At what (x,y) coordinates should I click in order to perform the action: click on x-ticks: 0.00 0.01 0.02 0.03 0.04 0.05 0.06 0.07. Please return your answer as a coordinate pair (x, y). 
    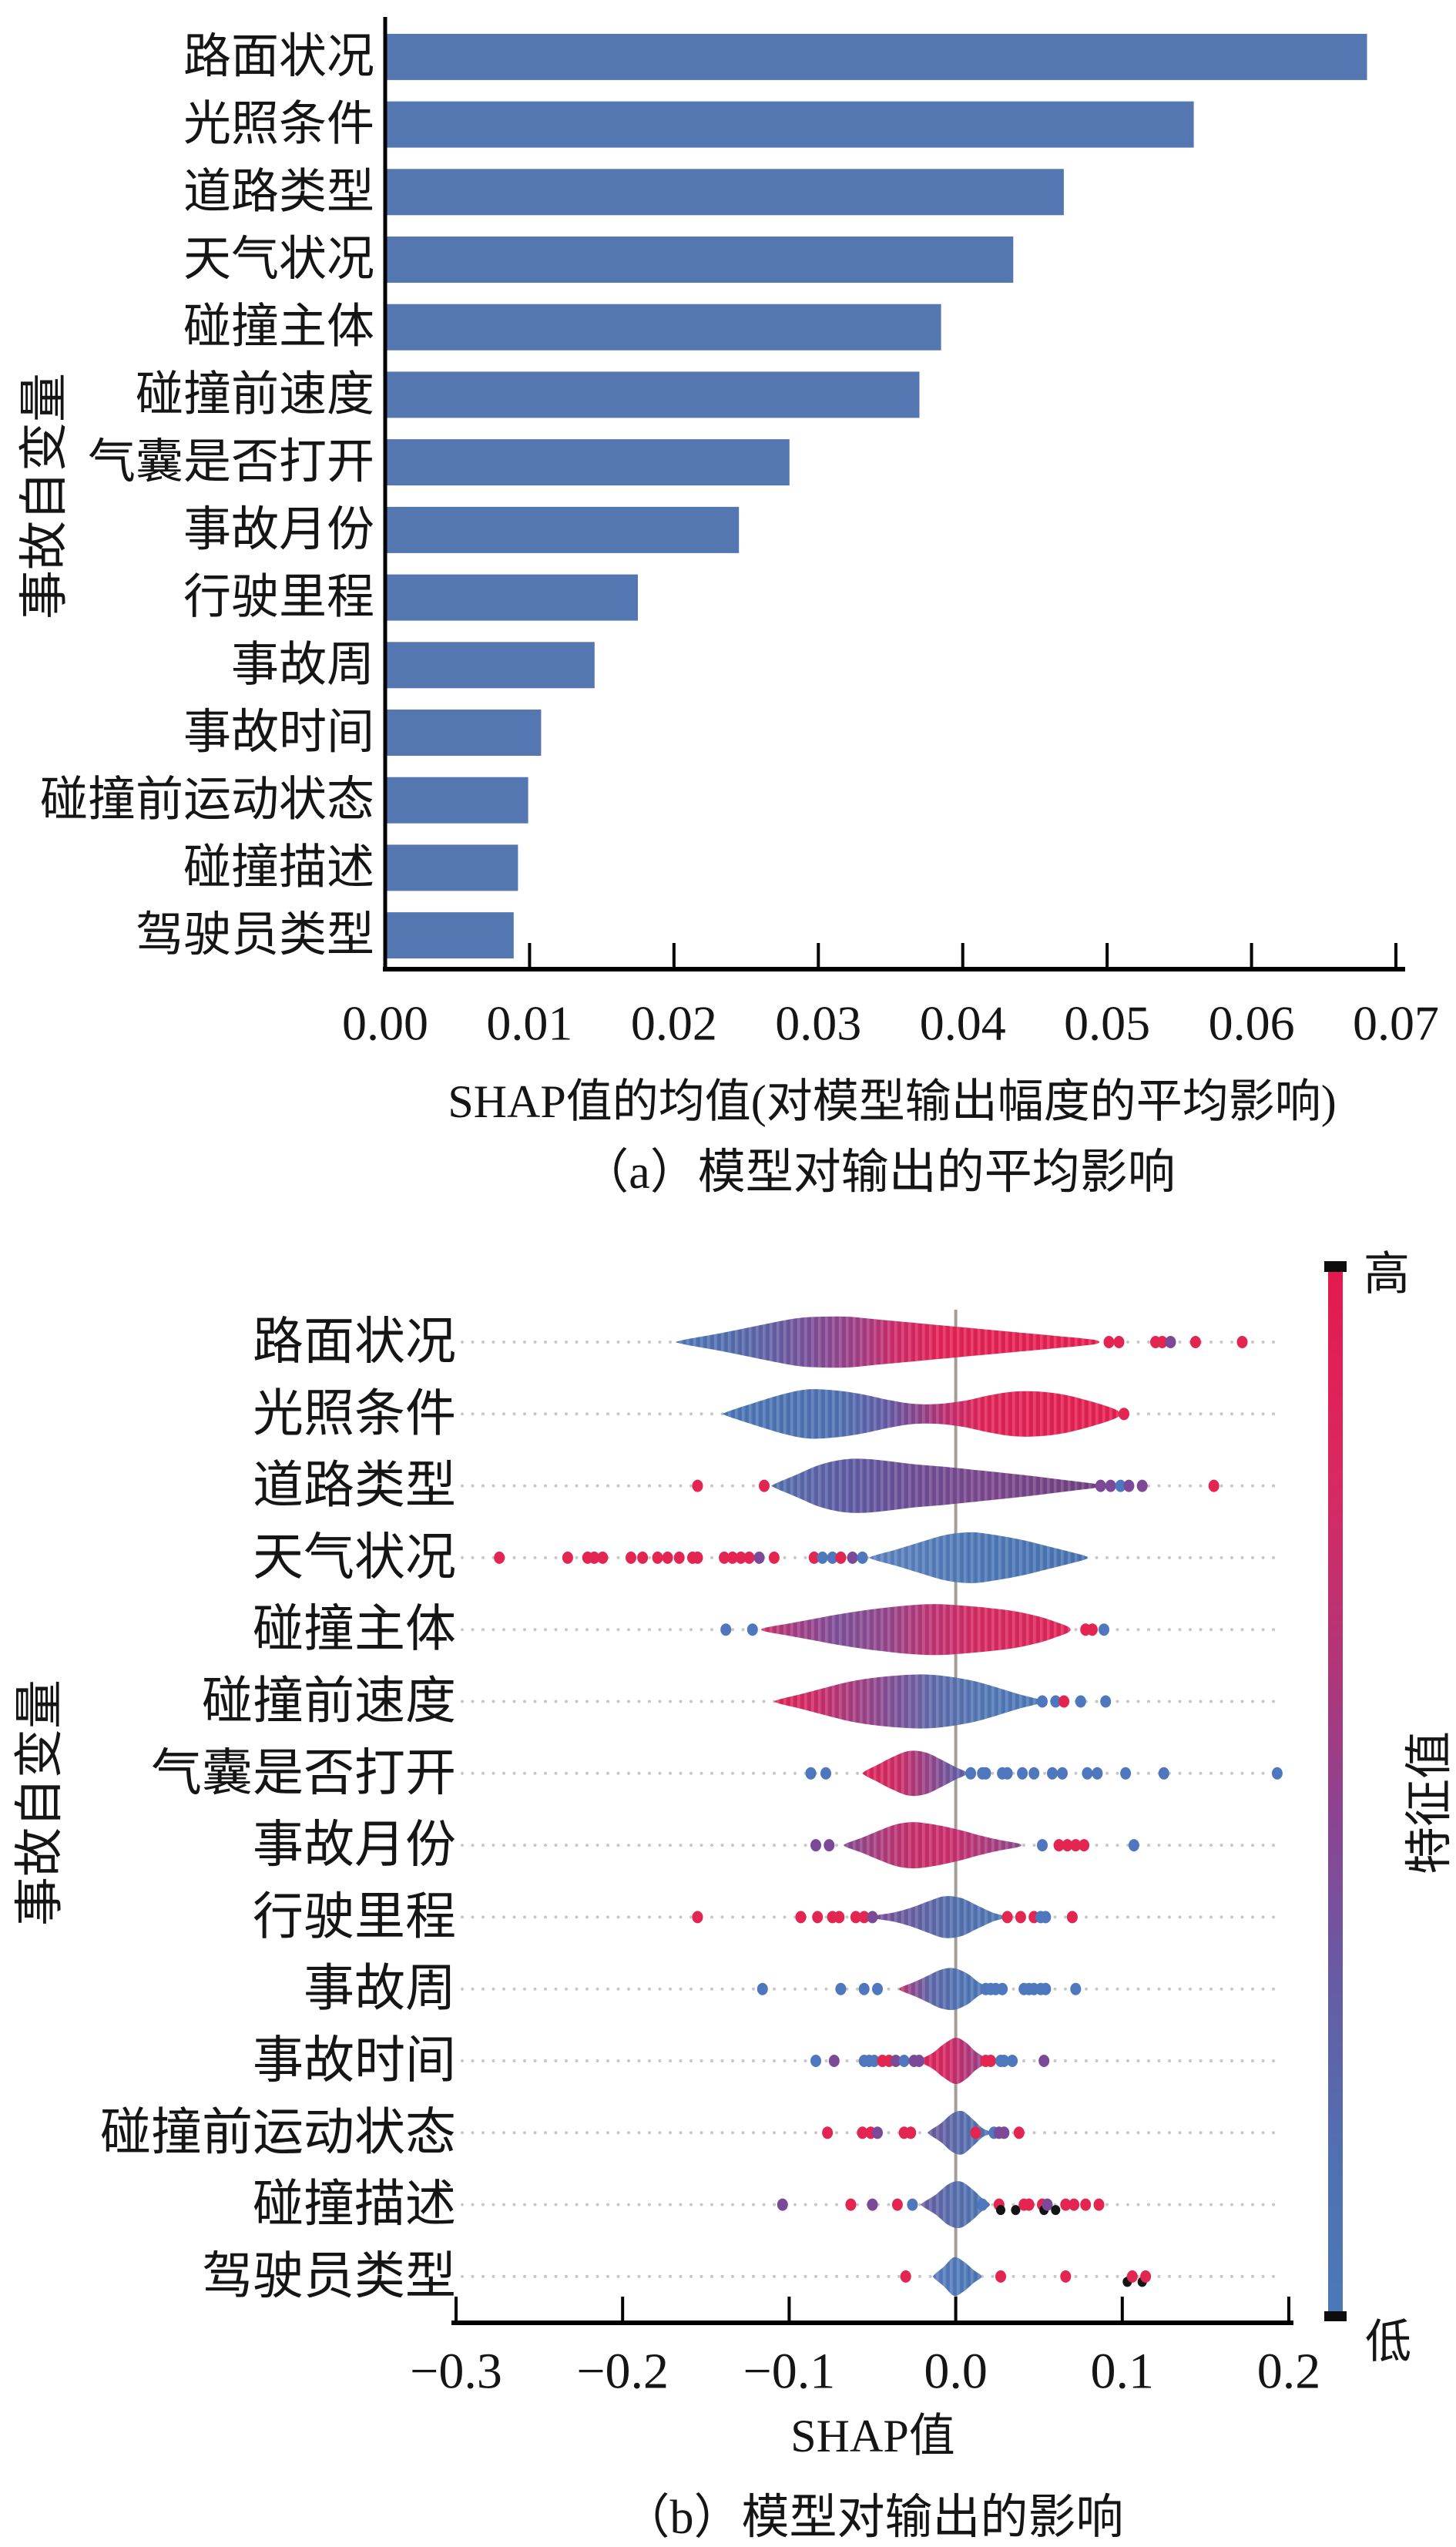
    Looking at the image, I should click on (890, 997).